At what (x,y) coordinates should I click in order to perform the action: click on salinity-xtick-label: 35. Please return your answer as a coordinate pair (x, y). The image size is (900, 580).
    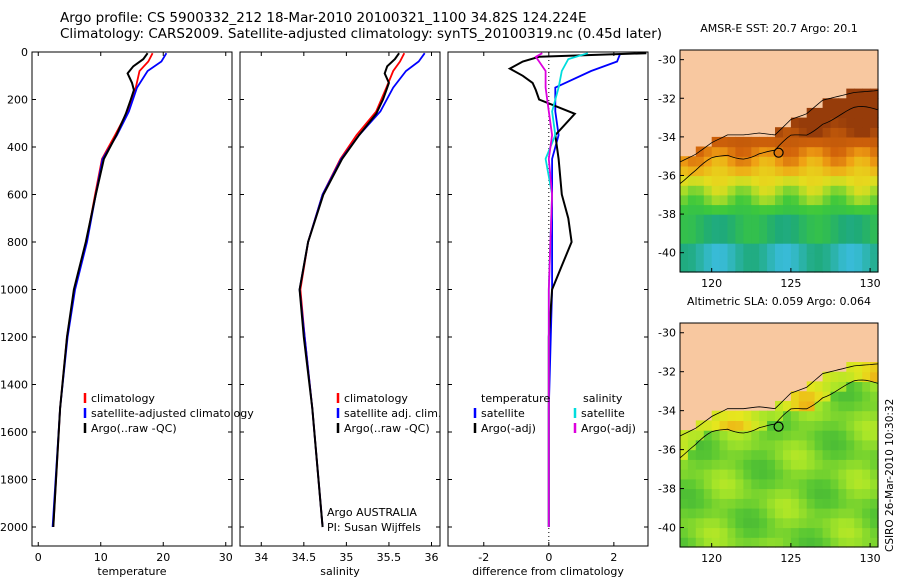
    Looking at the image, I should click on (346, 557).